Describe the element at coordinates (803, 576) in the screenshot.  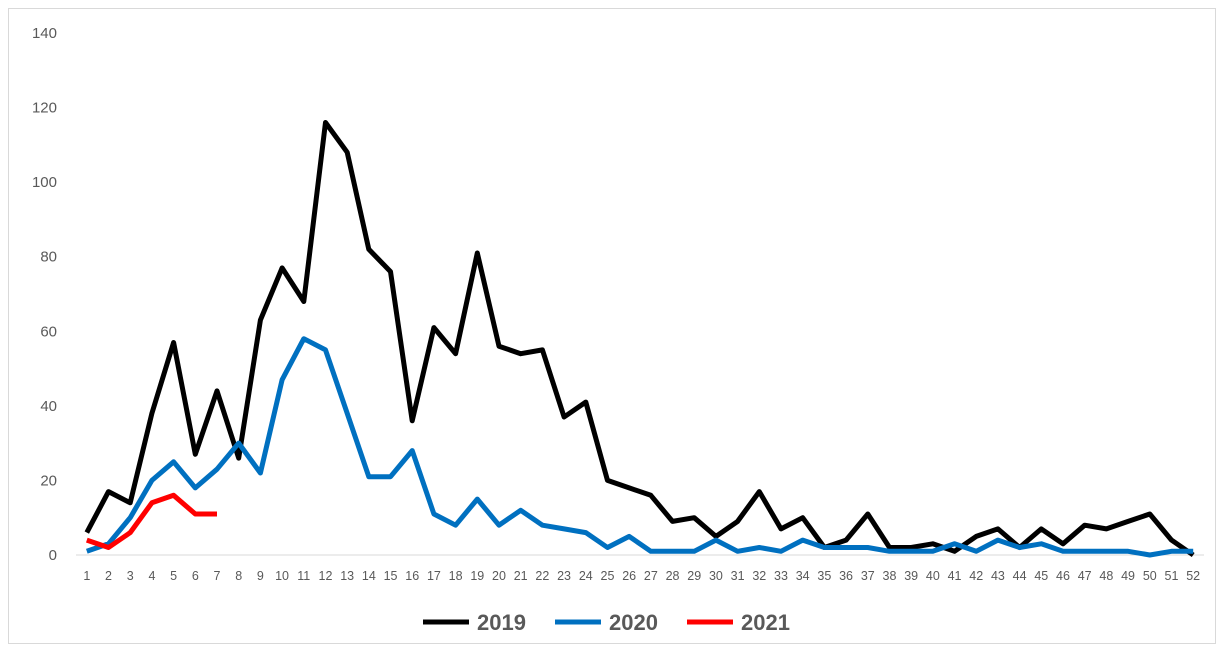
I see `x-tick-label-34: 34` at that location.